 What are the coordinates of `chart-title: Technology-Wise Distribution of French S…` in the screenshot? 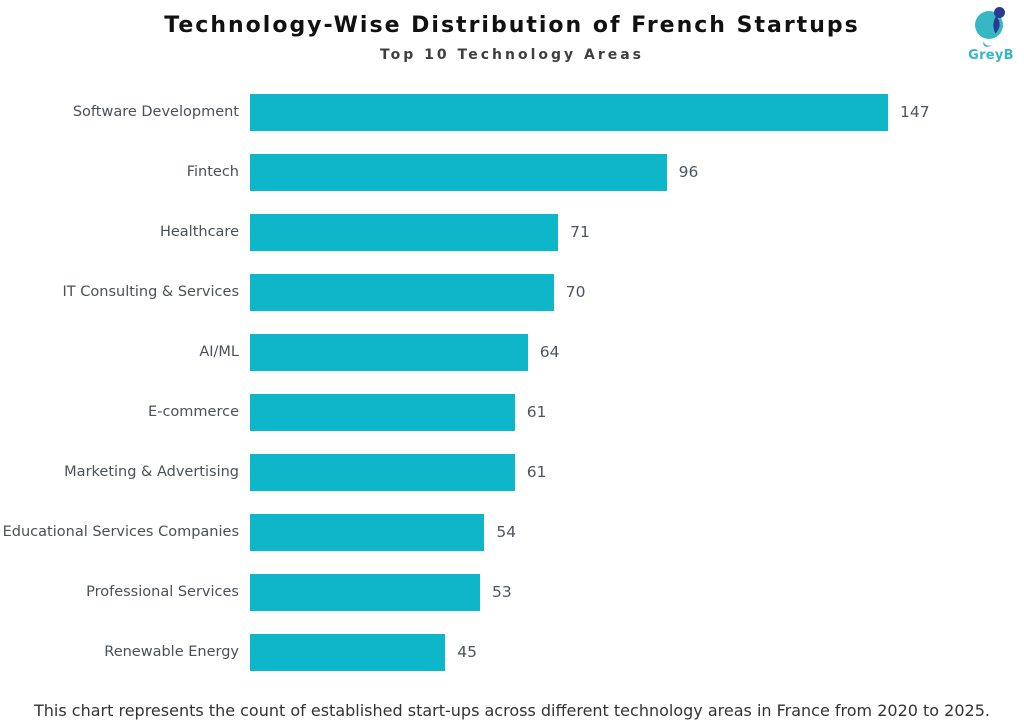 It's located at (512, 25).